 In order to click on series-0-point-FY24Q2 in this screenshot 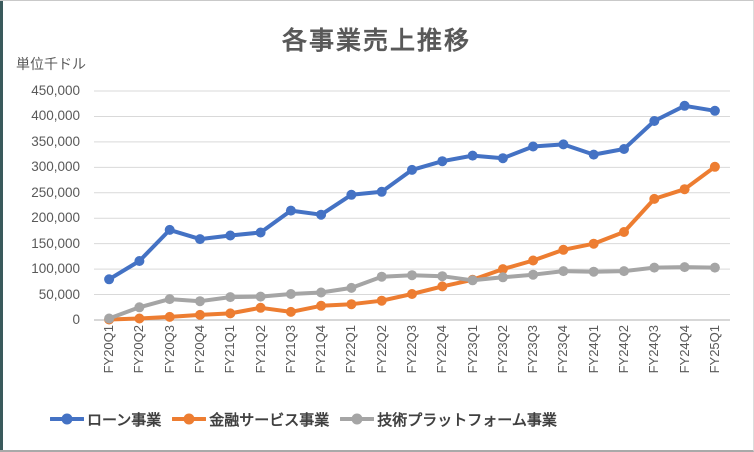, I will do `click(624, 149)`.